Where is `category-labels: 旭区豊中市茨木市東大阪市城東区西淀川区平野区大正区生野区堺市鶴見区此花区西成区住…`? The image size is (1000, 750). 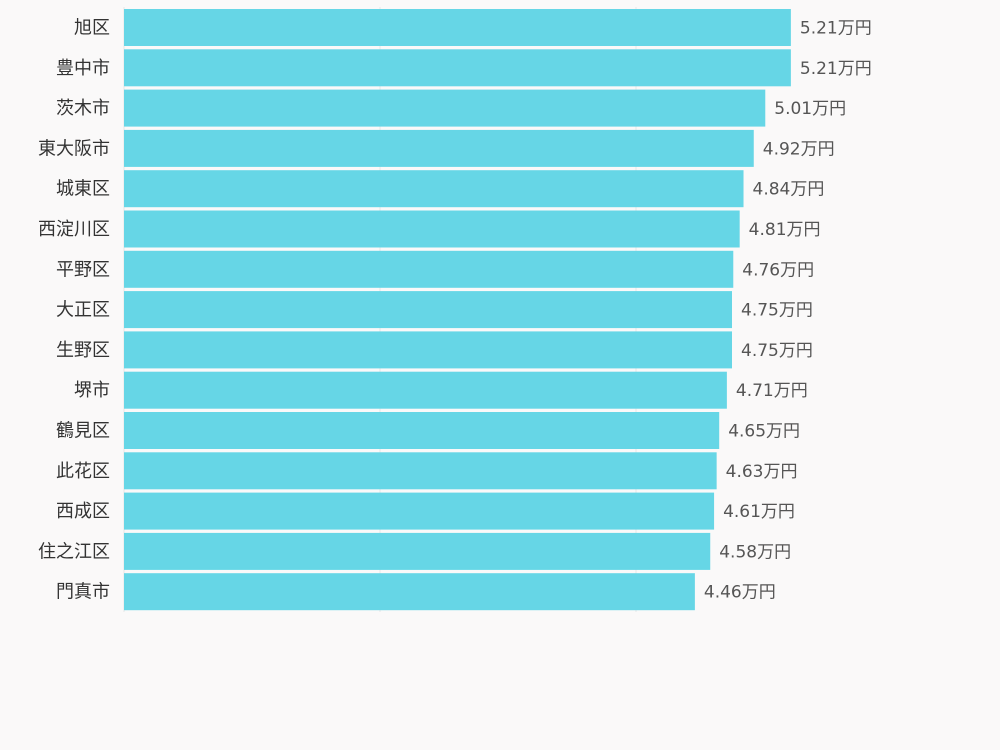 category-labels: 旭区豊中市茨木市東大阪市城東区西淀川区平野区大正区生野区堺市鶴見区此花区西成区住… is located at coordinates (74, 310).